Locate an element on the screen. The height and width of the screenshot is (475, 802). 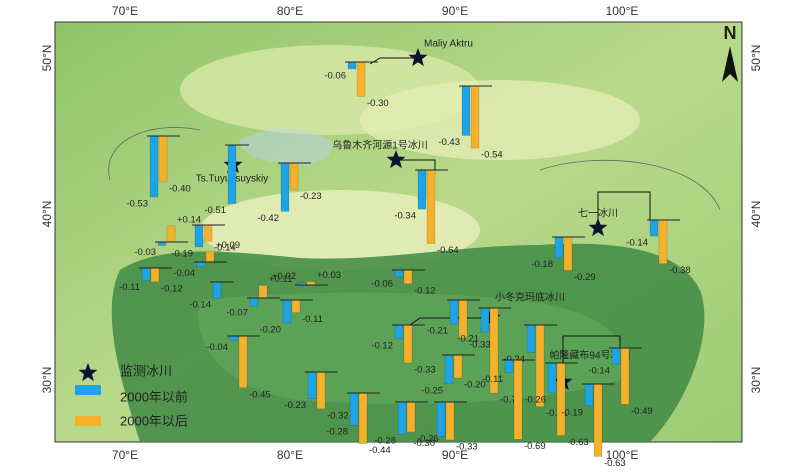
value-label: -0.53 is located at coordinates (137, 203).